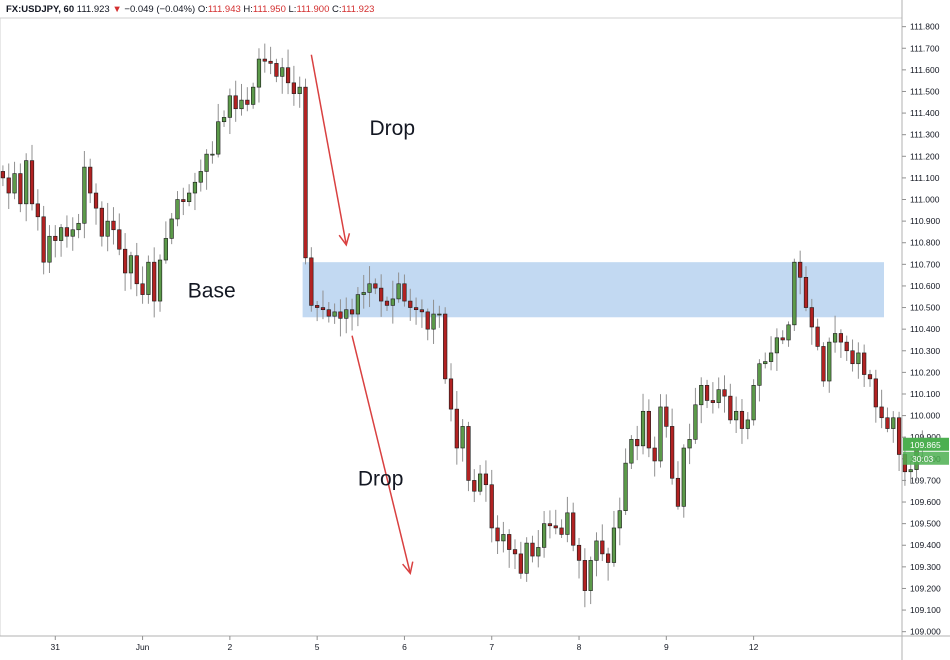 The image size is (950, 660). I want to click on x-tick-label: Jun, so click(143, 647).